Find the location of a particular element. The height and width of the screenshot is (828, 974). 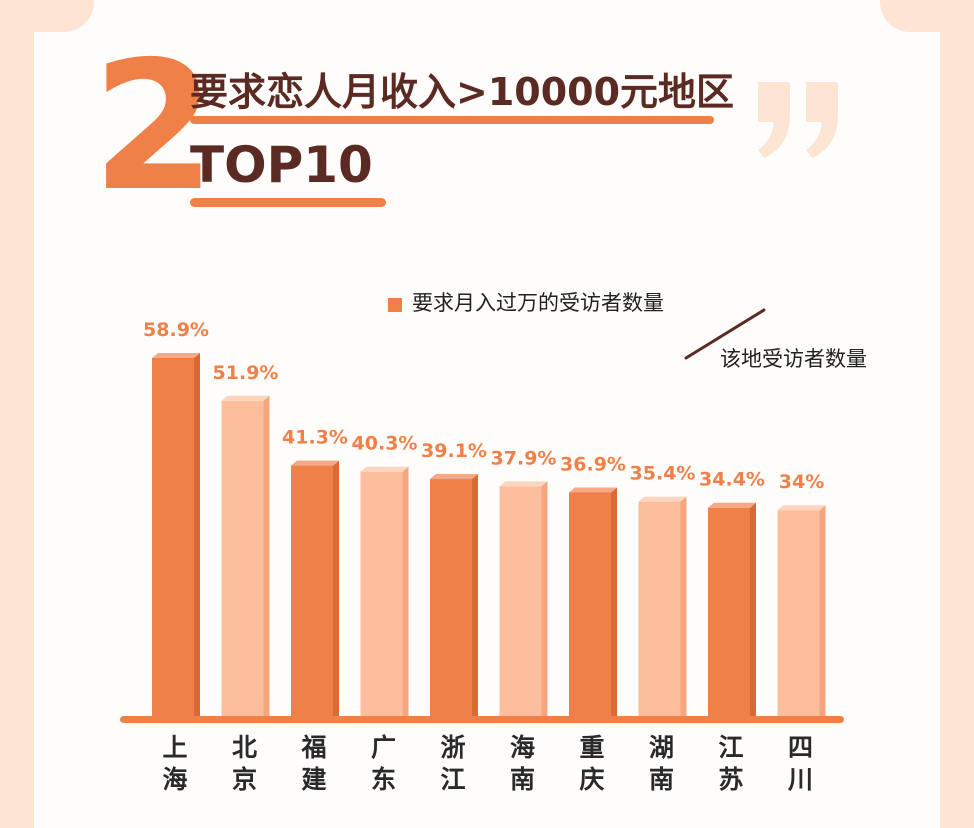

category-label: 京 is located at coordinates (244, 779).